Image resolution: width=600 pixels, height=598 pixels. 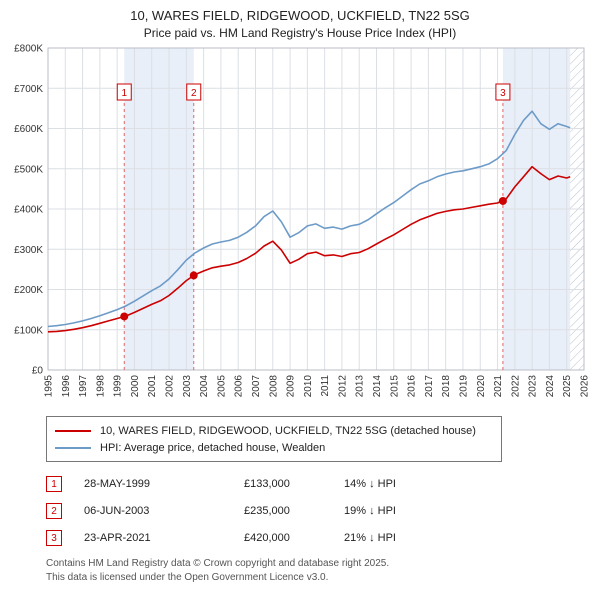 What do you see at coordinates (28, 290) in the screenshot?
I see `svg-text: £200K` at bounding box center [28, 290].